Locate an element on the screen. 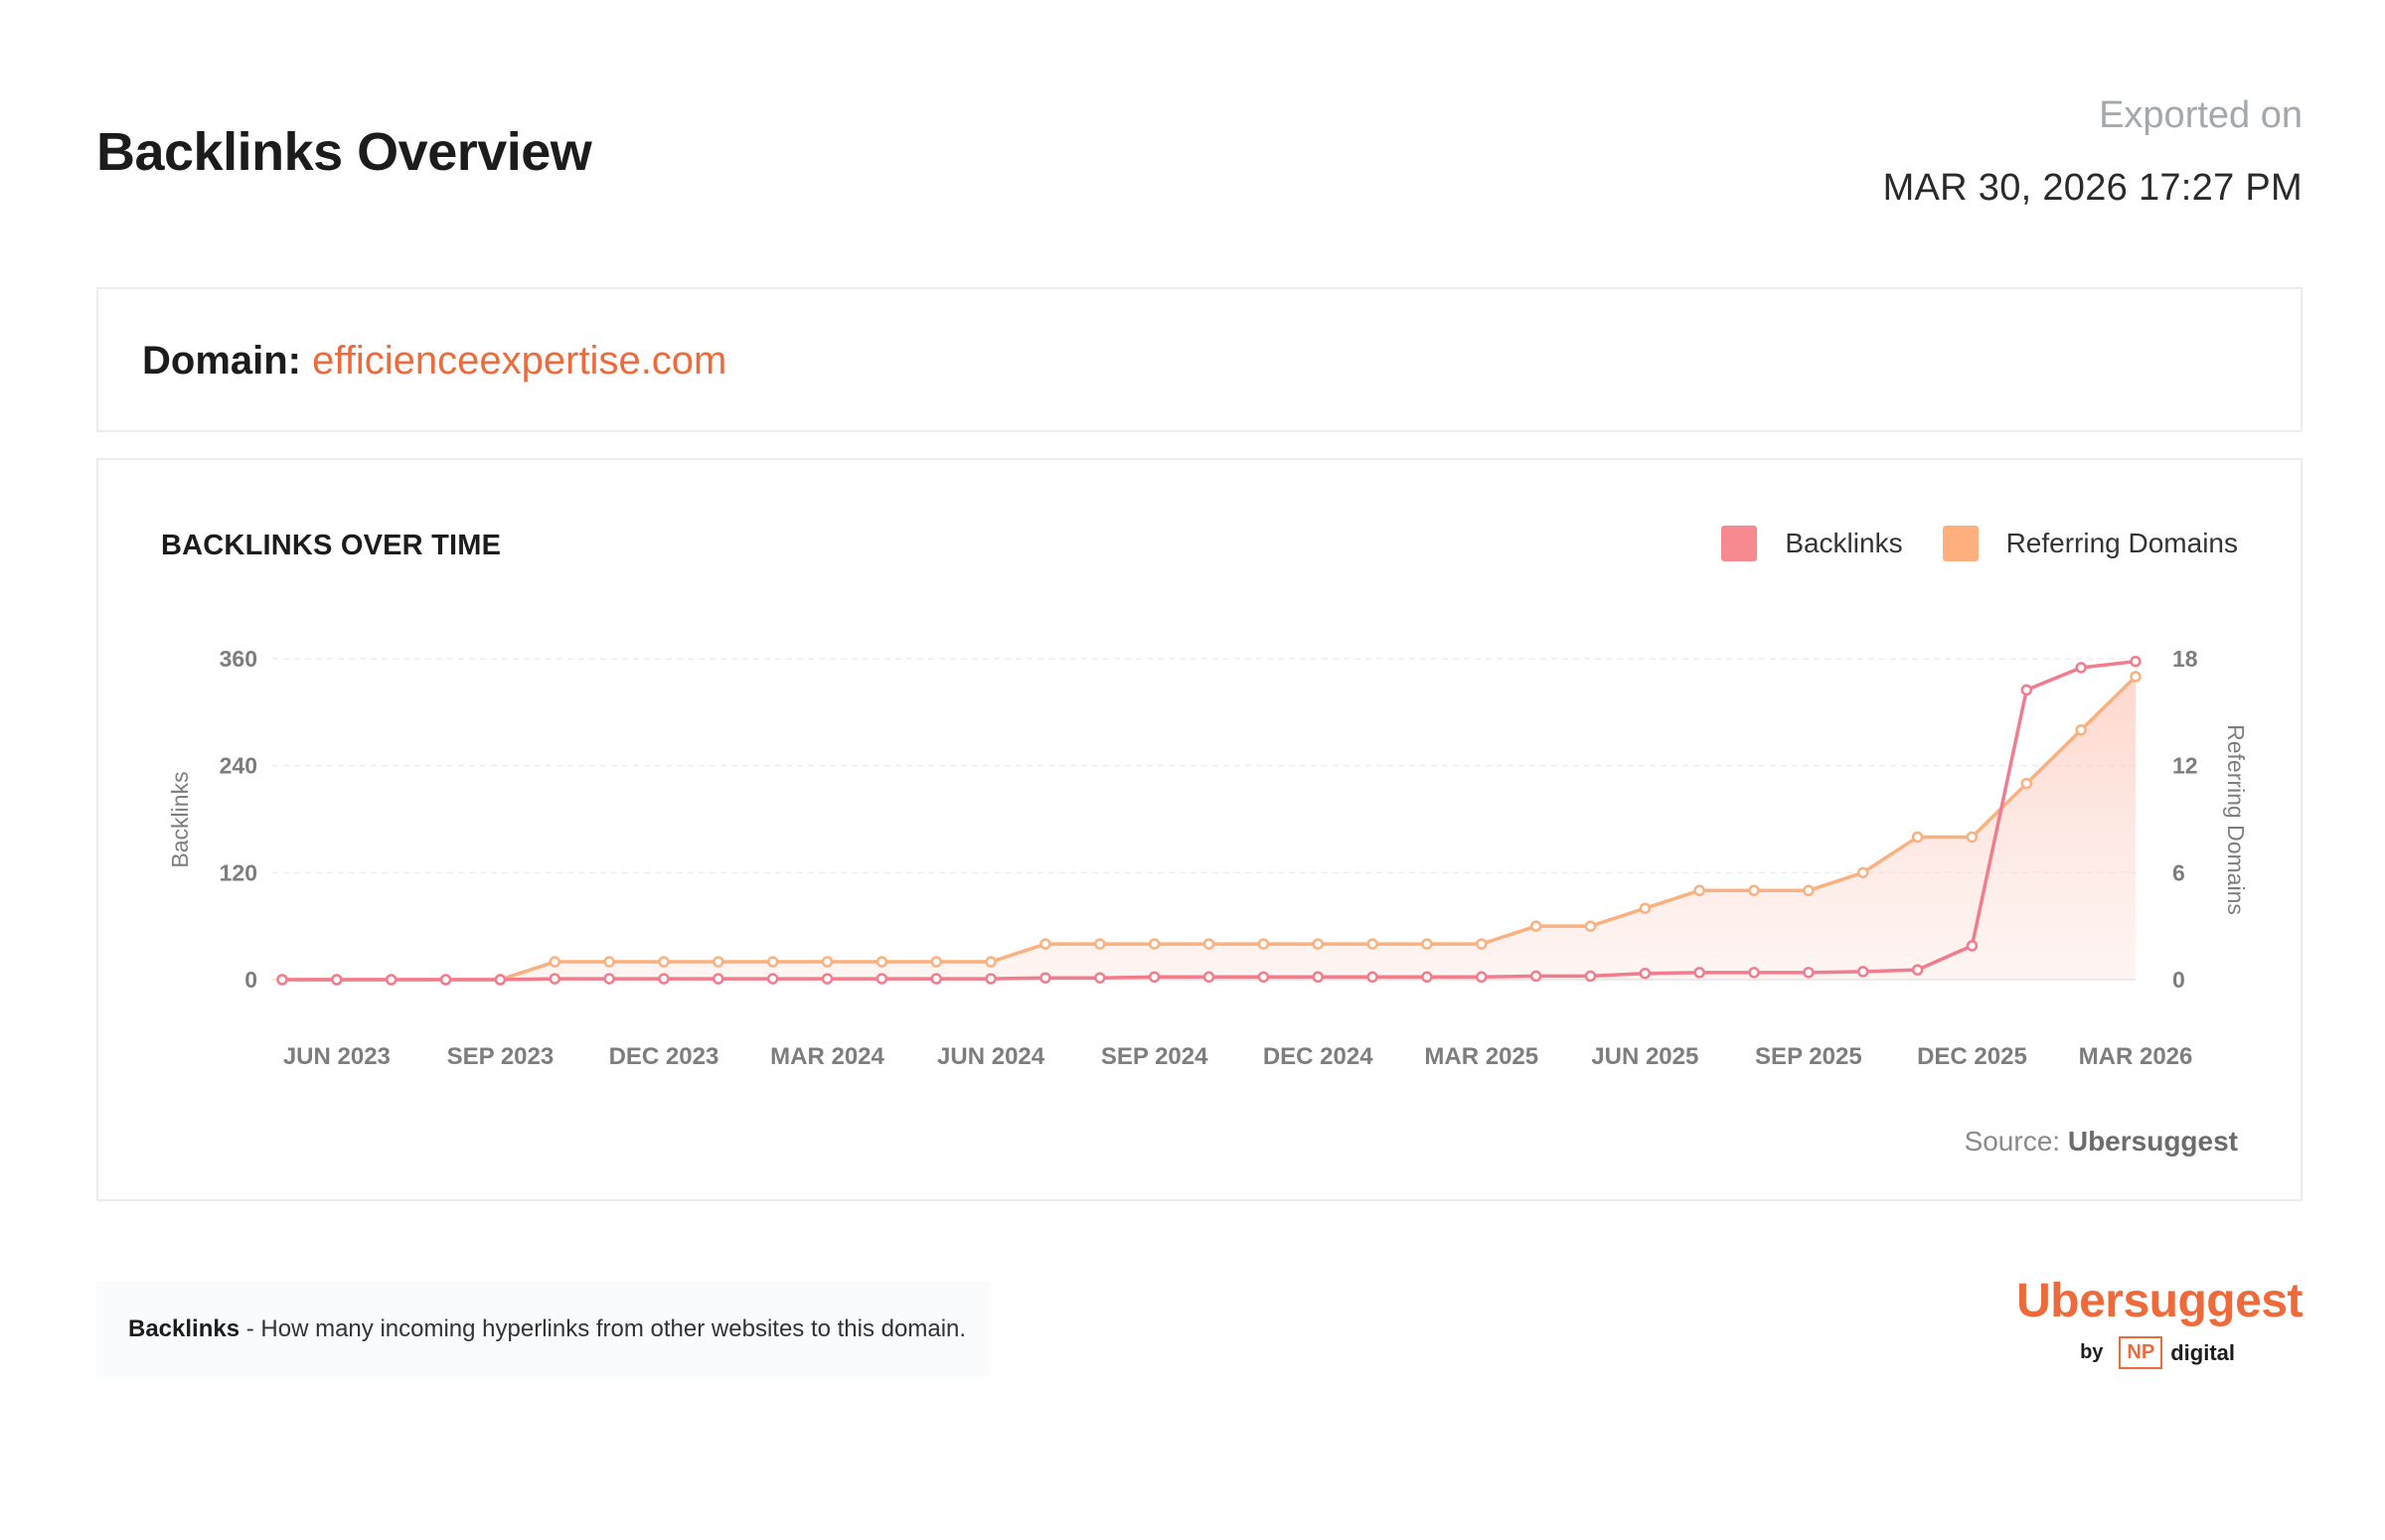 The height and width of the screenshot is (1540, 2385). domain-value: efficienceexpertise.com is located at coordinates (519, 361).